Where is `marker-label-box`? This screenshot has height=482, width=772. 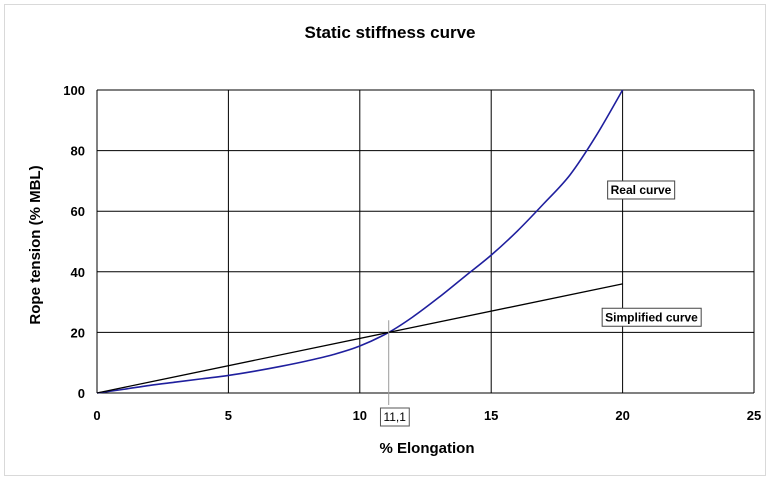
marker-label-box is located at coordinates (394, 417).